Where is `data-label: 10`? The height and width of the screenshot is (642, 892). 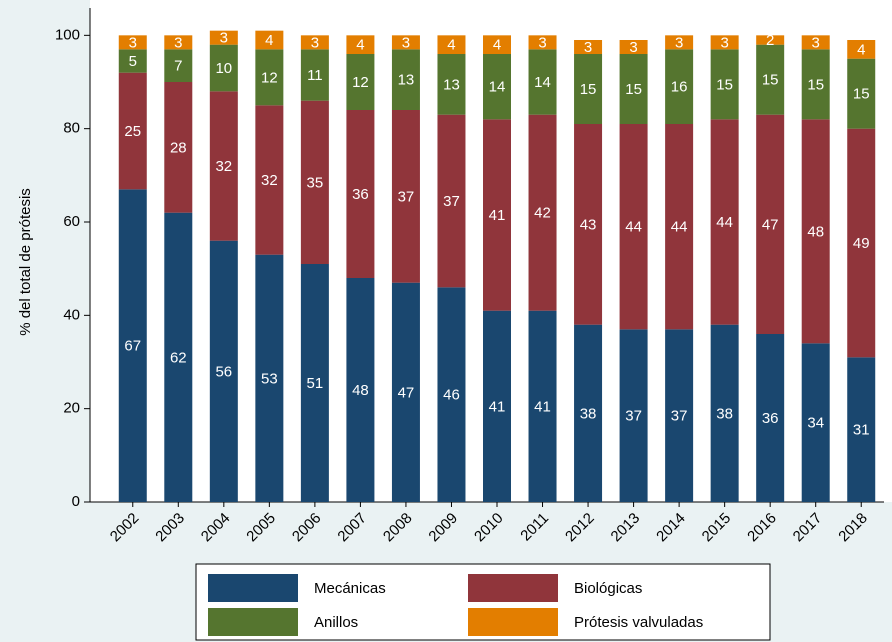 data-label: 10 is located at coordinates (223, 68).